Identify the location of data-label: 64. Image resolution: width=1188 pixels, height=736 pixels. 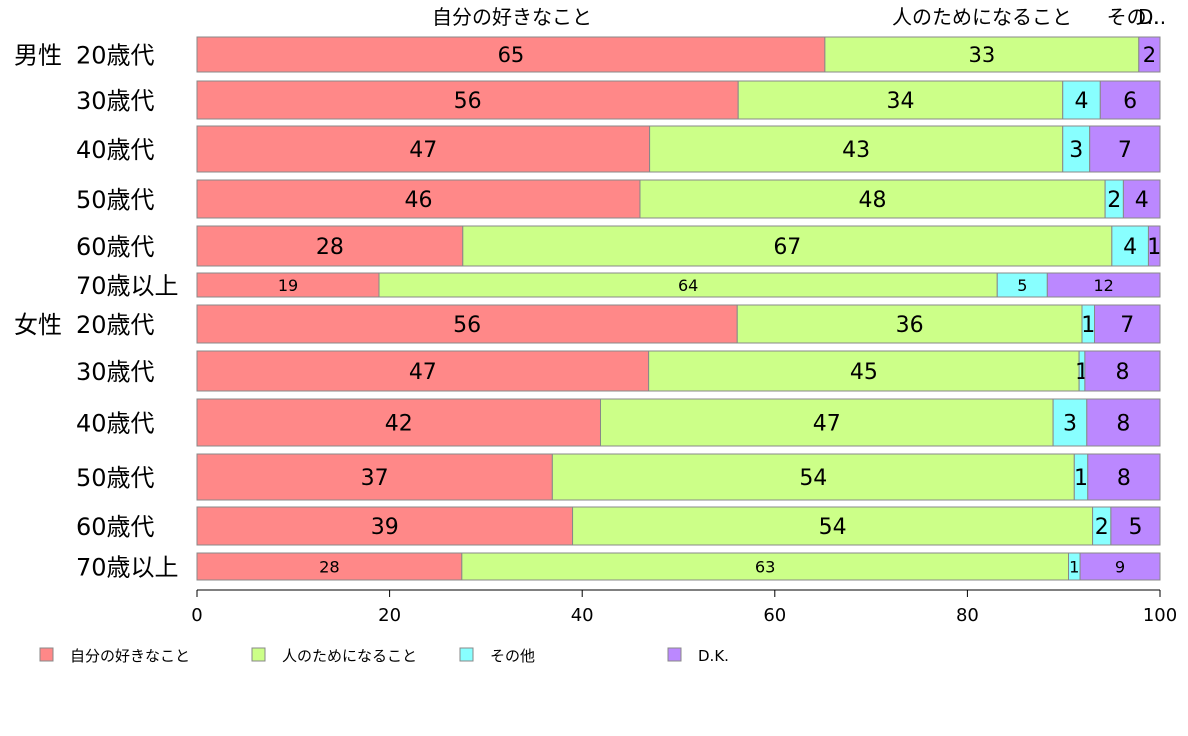
(688, 285).